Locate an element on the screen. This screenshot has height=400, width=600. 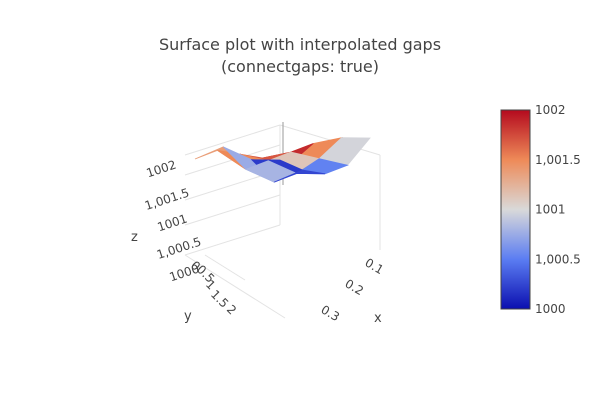
z-tick-1: 1,000.5 is located at coordinates (179, 248).